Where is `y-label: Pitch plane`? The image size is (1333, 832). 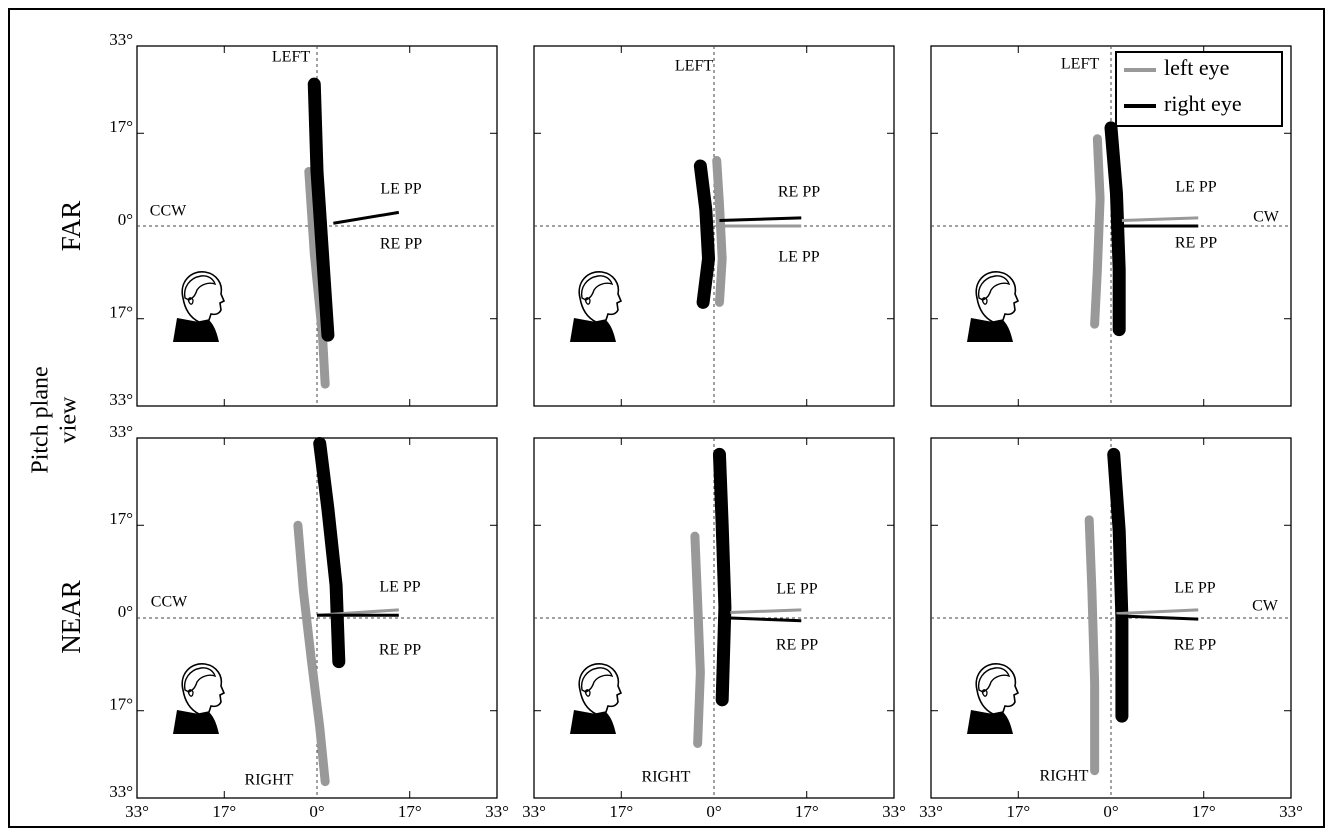
y-label: Pitch plane is located at coordinates (41, 419).